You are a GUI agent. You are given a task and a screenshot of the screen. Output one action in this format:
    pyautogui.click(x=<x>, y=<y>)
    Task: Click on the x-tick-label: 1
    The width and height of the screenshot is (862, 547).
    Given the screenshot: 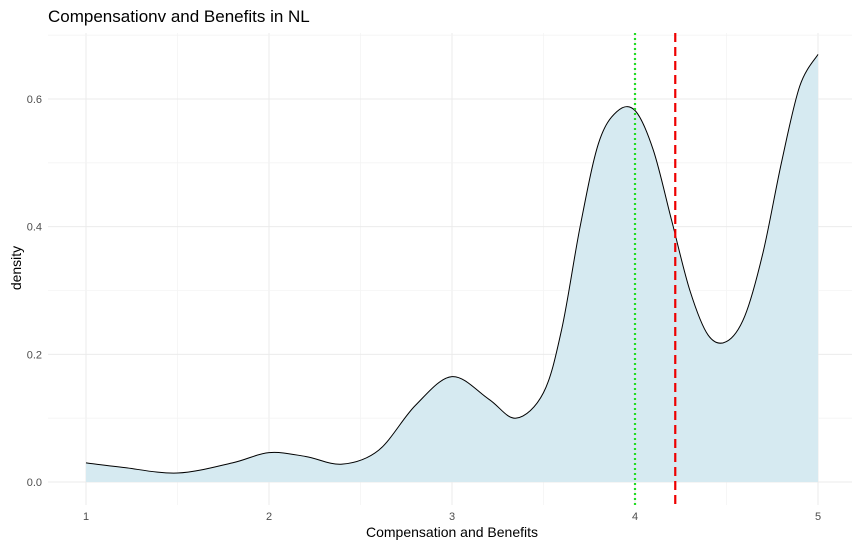 What is the action you would take?
    pyautogui.click(x=86, y=517)
    